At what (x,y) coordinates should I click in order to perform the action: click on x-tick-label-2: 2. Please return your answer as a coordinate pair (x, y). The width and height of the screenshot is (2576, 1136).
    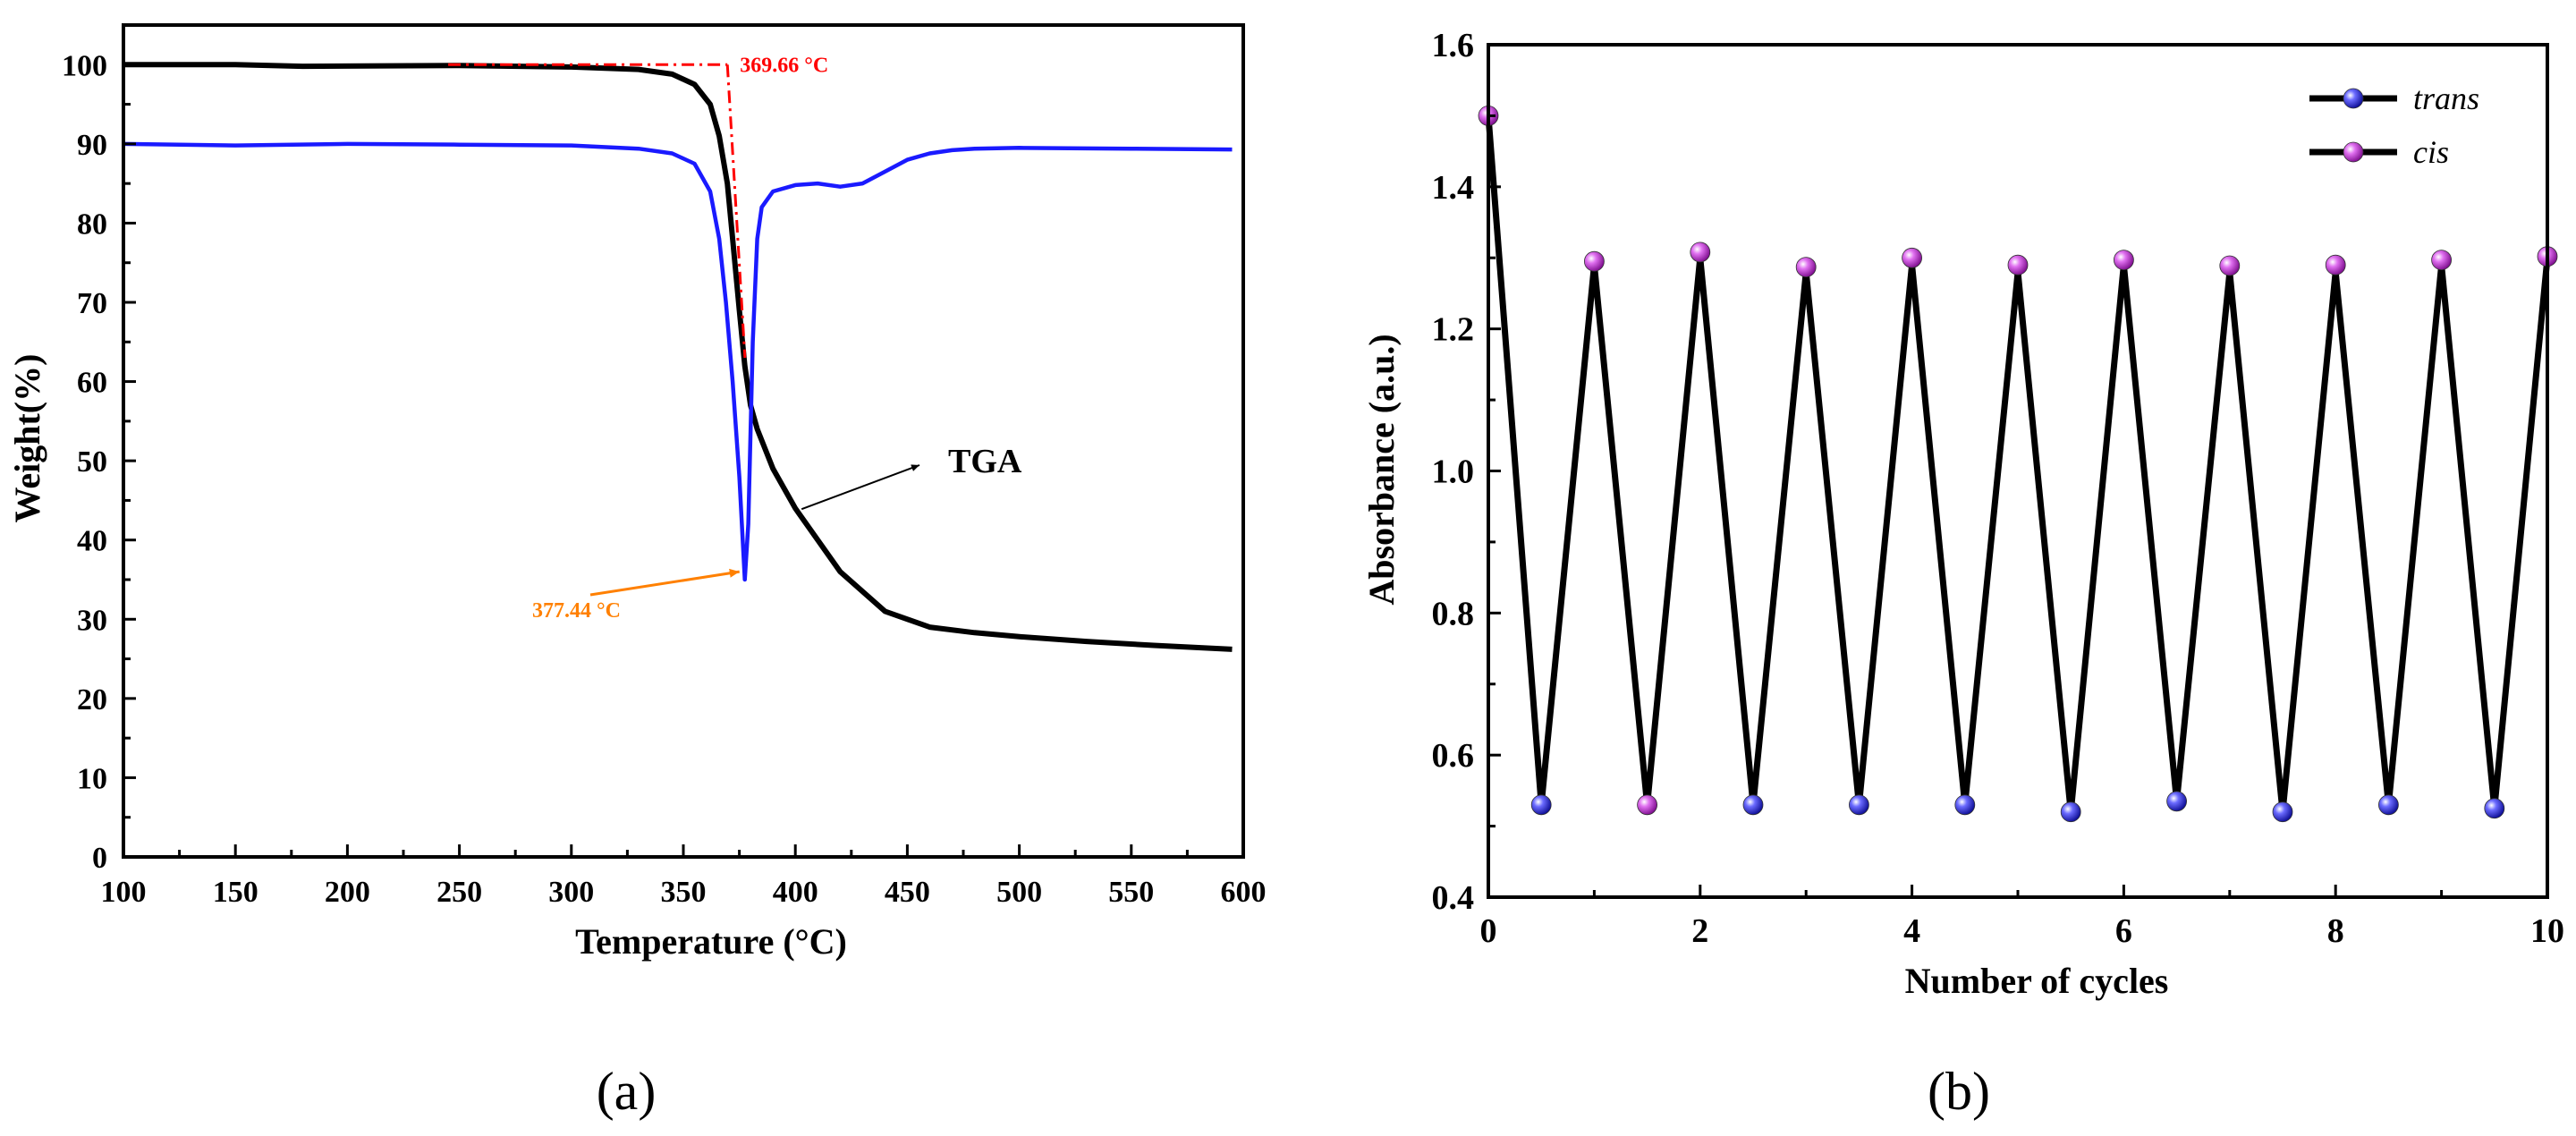
    Looking at the image, I should click on (1699, 931).